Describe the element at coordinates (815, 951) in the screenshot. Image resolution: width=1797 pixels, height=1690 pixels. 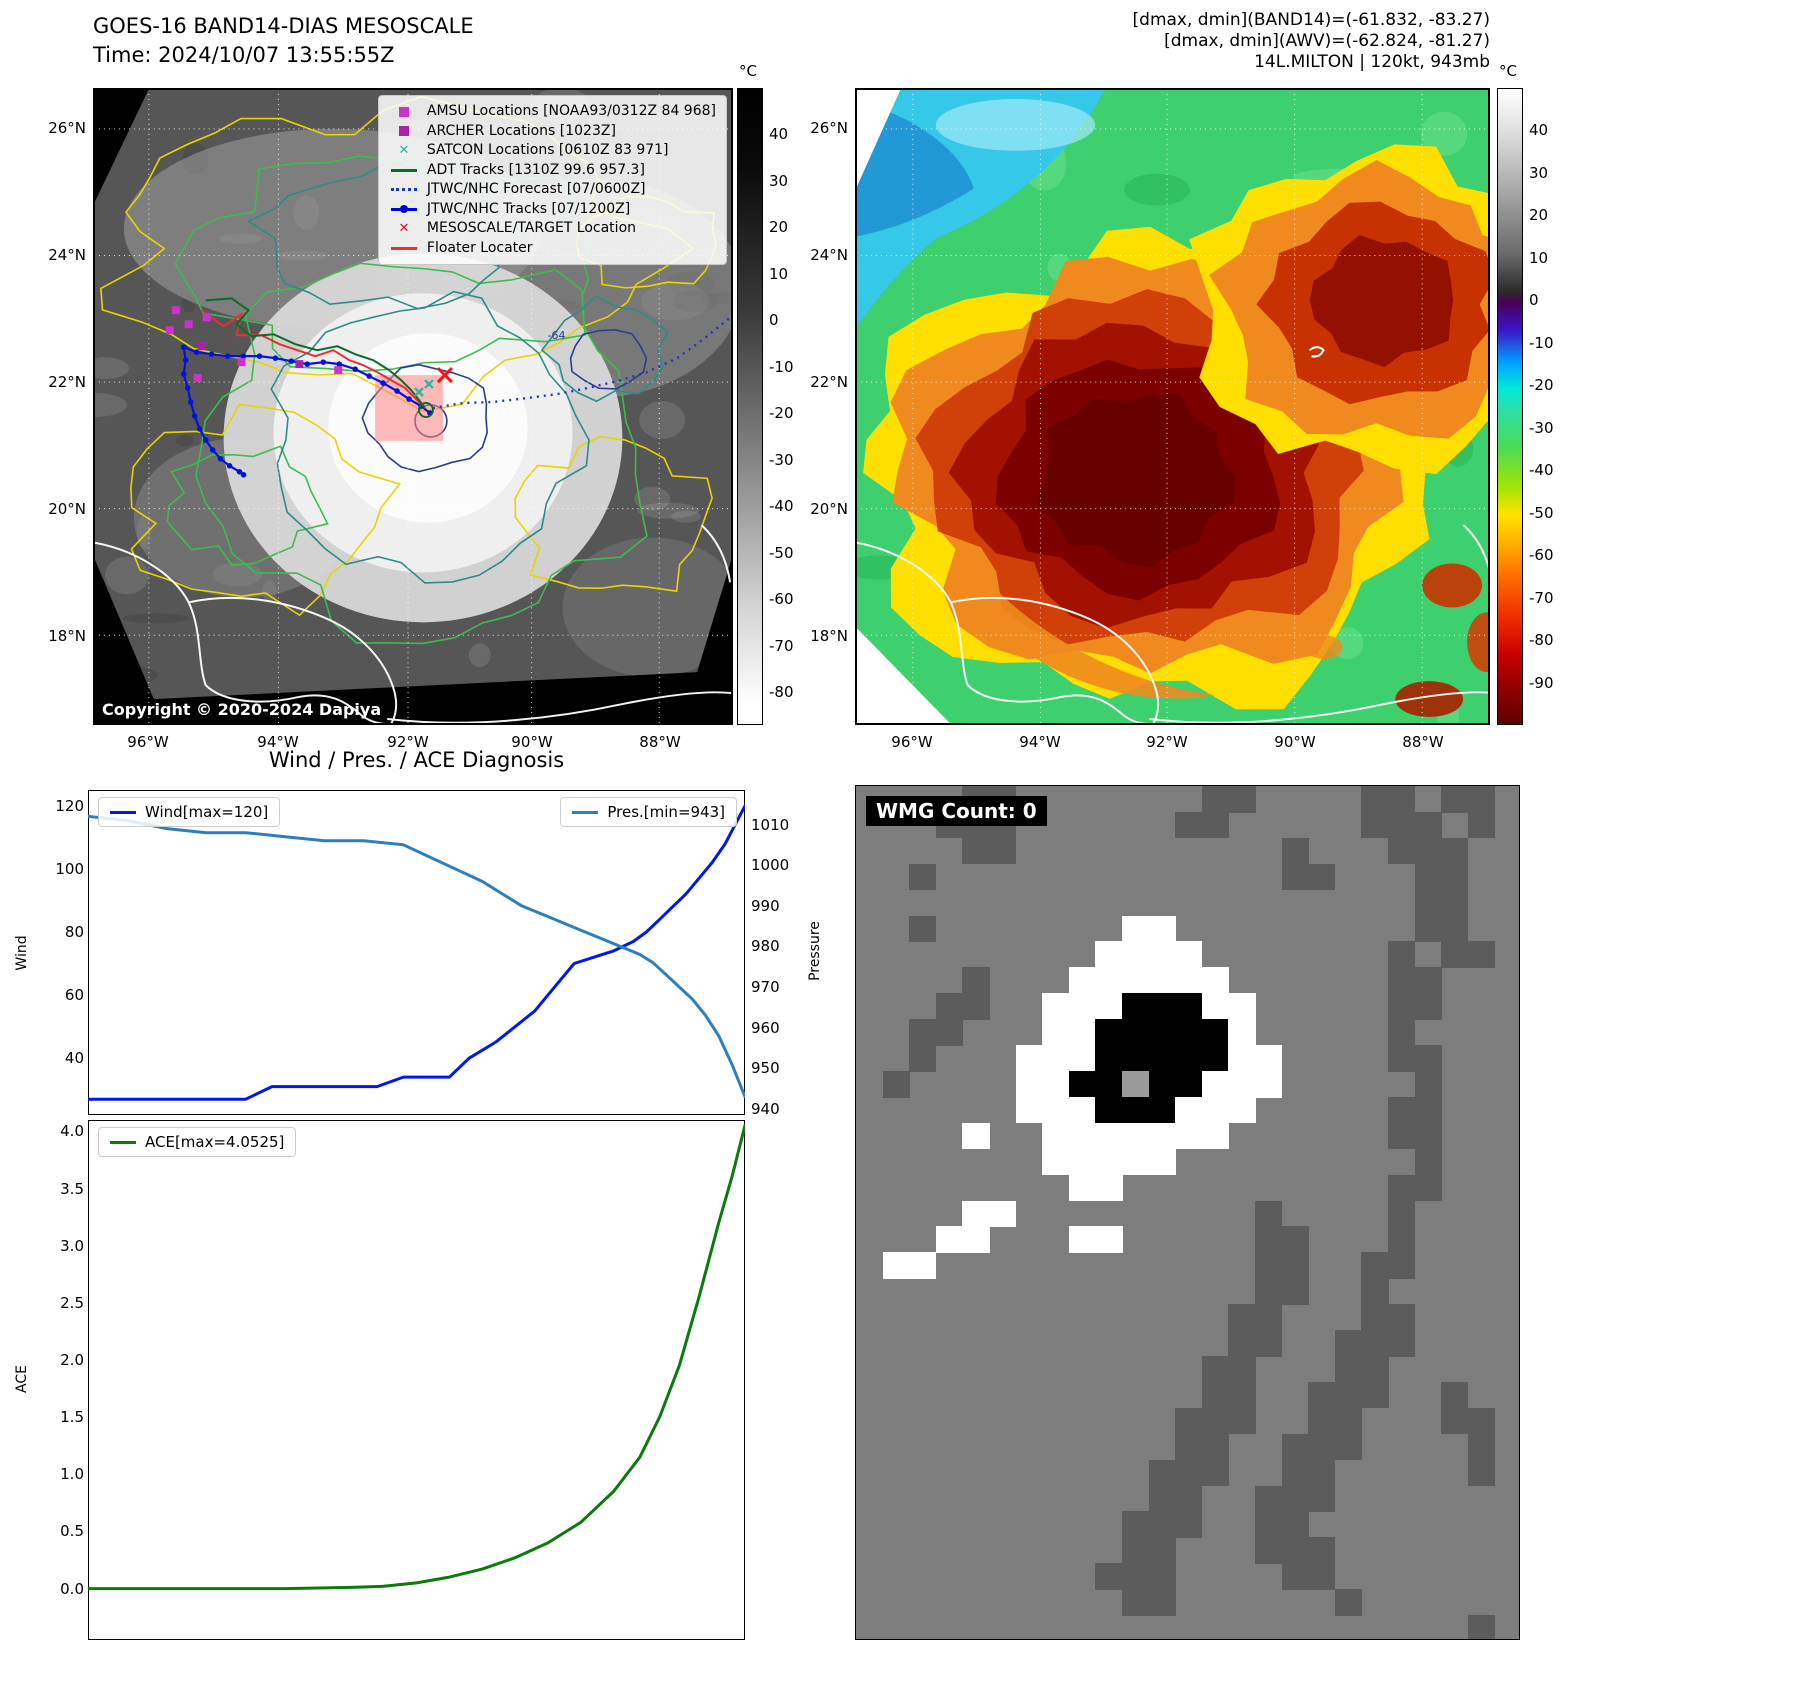
I see `pressure-axis-label: Pressure` at that location.